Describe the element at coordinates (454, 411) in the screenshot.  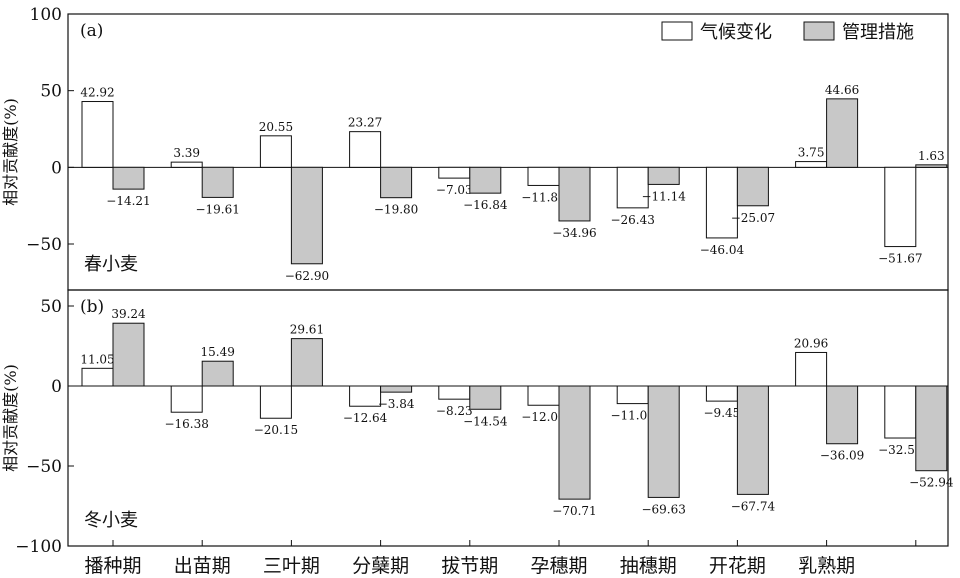
I see `data-label: −8.23` at that location.